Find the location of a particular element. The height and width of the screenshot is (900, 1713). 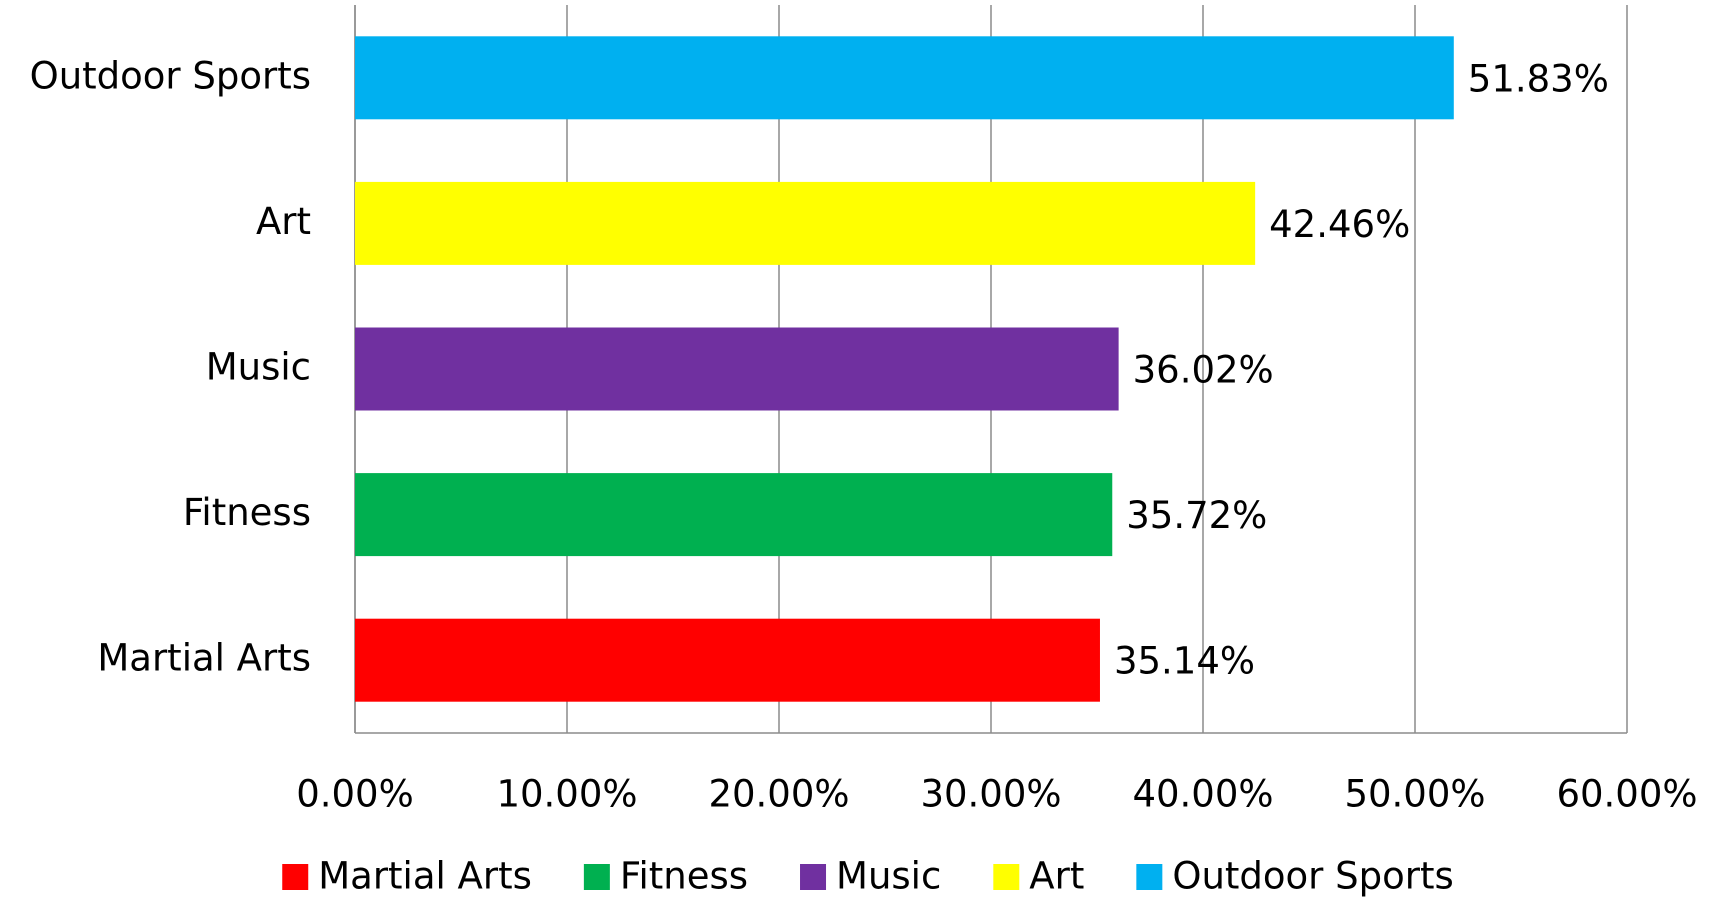

y-tick-label: Music is located at coordinates (258, 367).